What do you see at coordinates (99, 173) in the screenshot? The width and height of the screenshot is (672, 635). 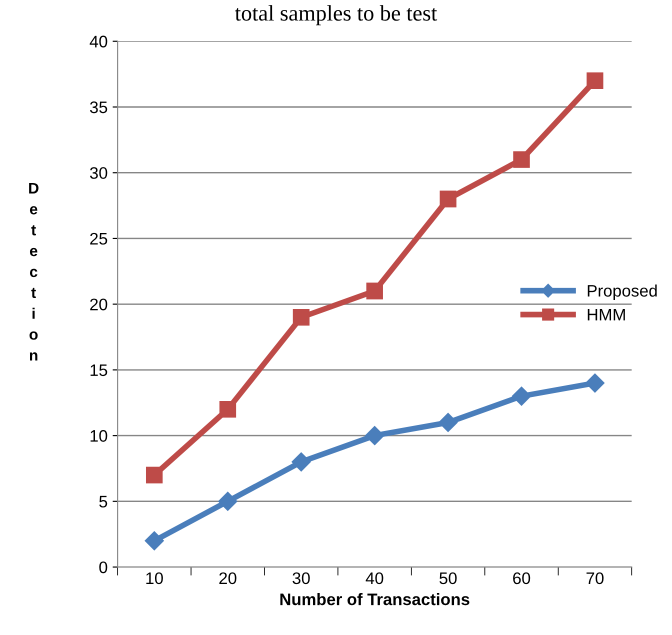 I see `y-tick-label: 30` at bounding box center [99, 173].